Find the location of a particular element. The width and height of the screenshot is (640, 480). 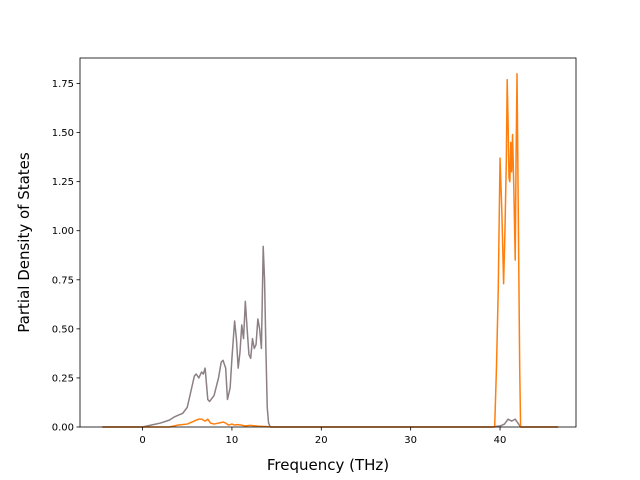

y-tick-label: 0.50 is located at coordinates (63, 329).